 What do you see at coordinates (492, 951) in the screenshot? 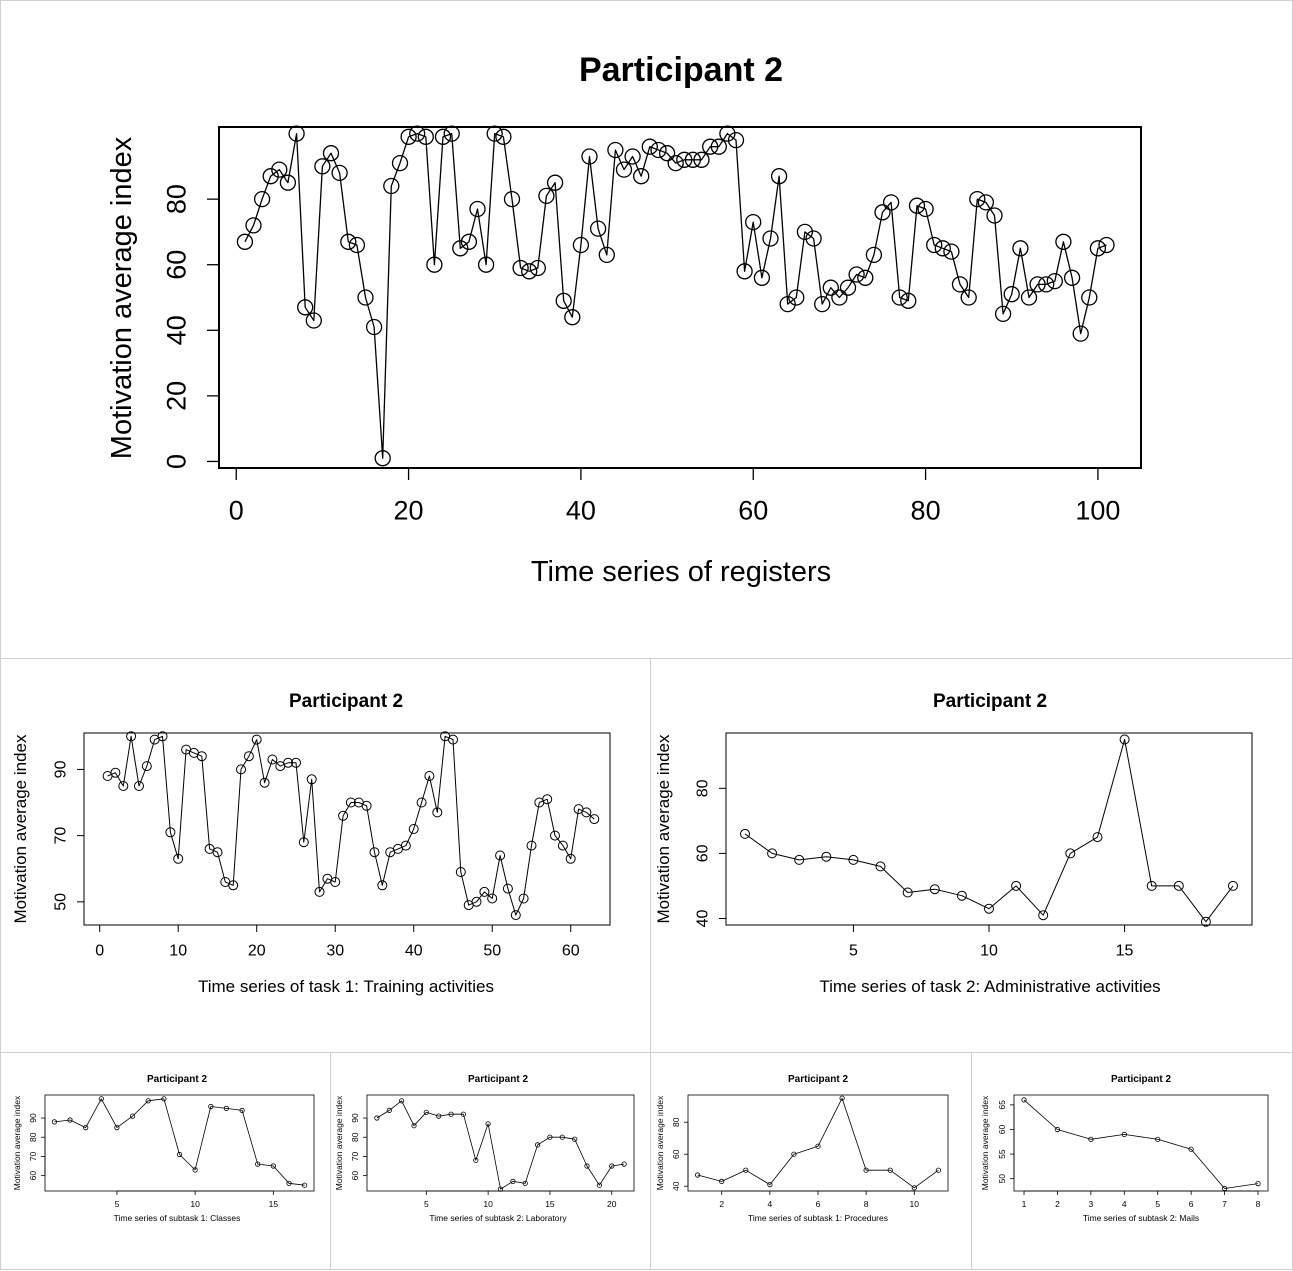
I see `x-tick-label: 50` at bounding box center [492, 951].